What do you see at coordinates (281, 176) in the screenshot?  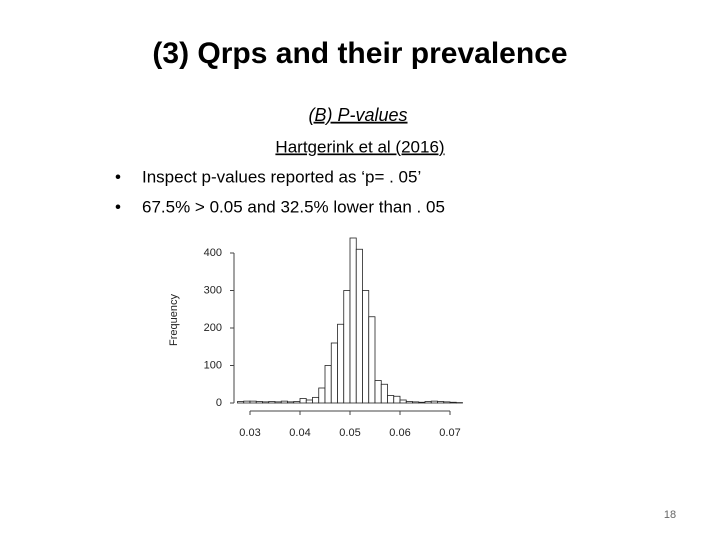 I see `bullet: Inspect p-values reported as ‘p= . 05’` at bounding box center [281, 176].